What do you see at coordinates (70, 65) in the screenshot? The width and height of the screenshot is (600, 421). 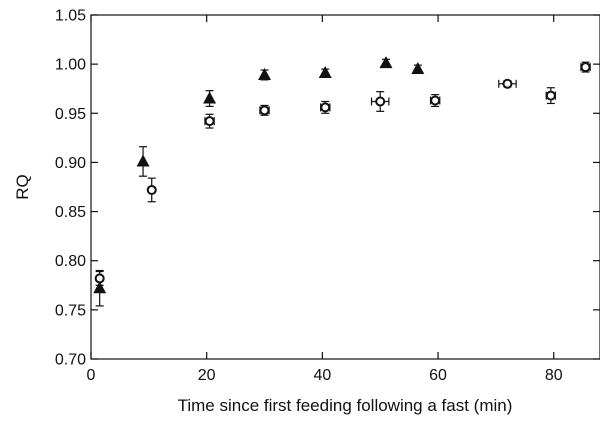 I see `y-tick-label: 1.00` at bounding box center [70, 65].